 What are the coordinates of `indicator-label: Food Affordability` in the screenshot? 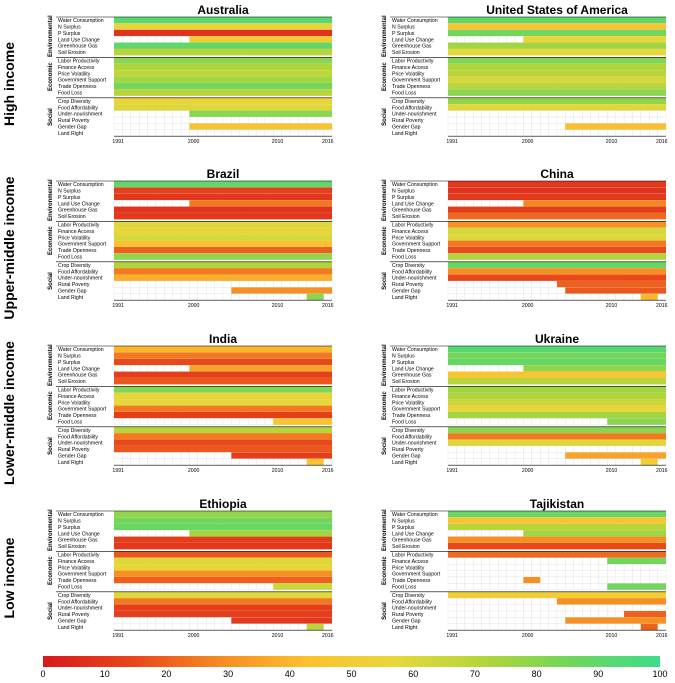 It's located at (412, 602).